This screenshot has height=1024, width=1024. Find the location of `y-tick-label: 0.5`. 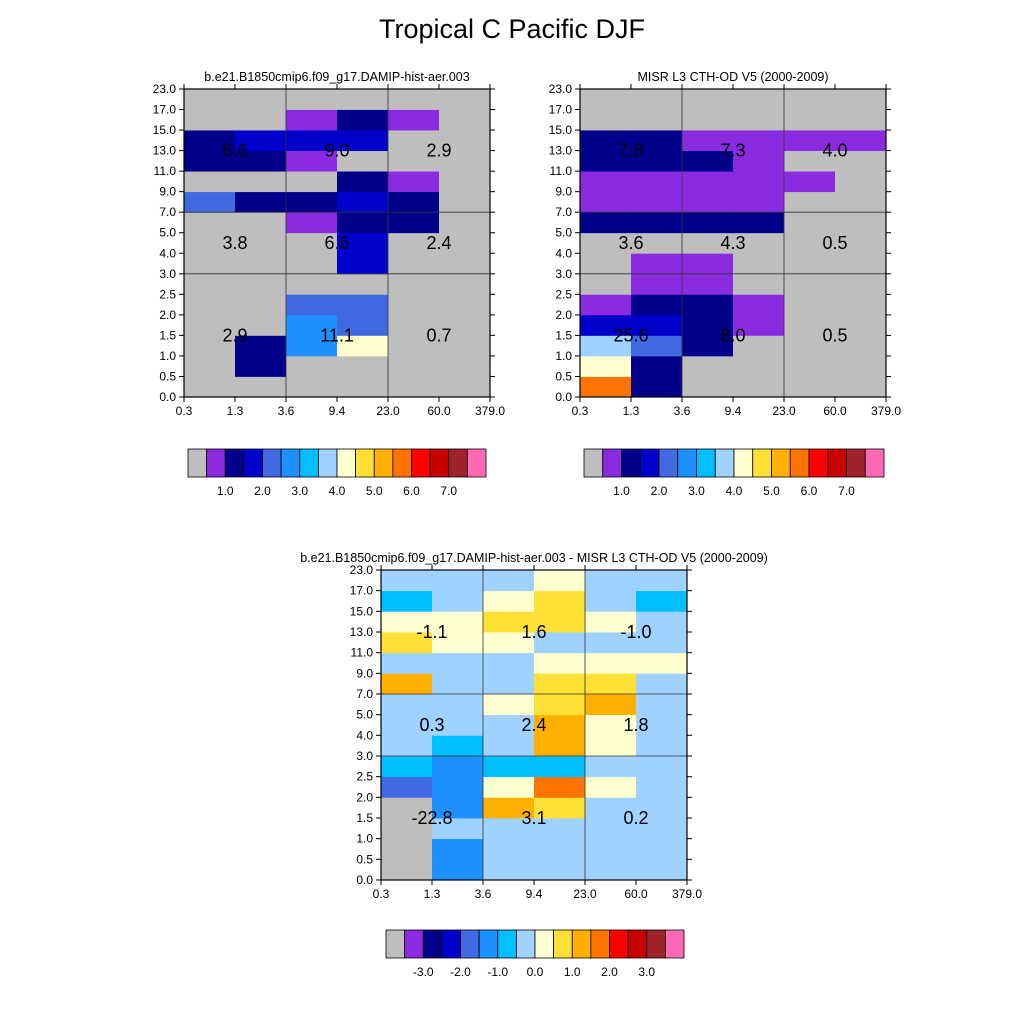

y-tick-label: 0.5 is located at coordinates (563, 376).